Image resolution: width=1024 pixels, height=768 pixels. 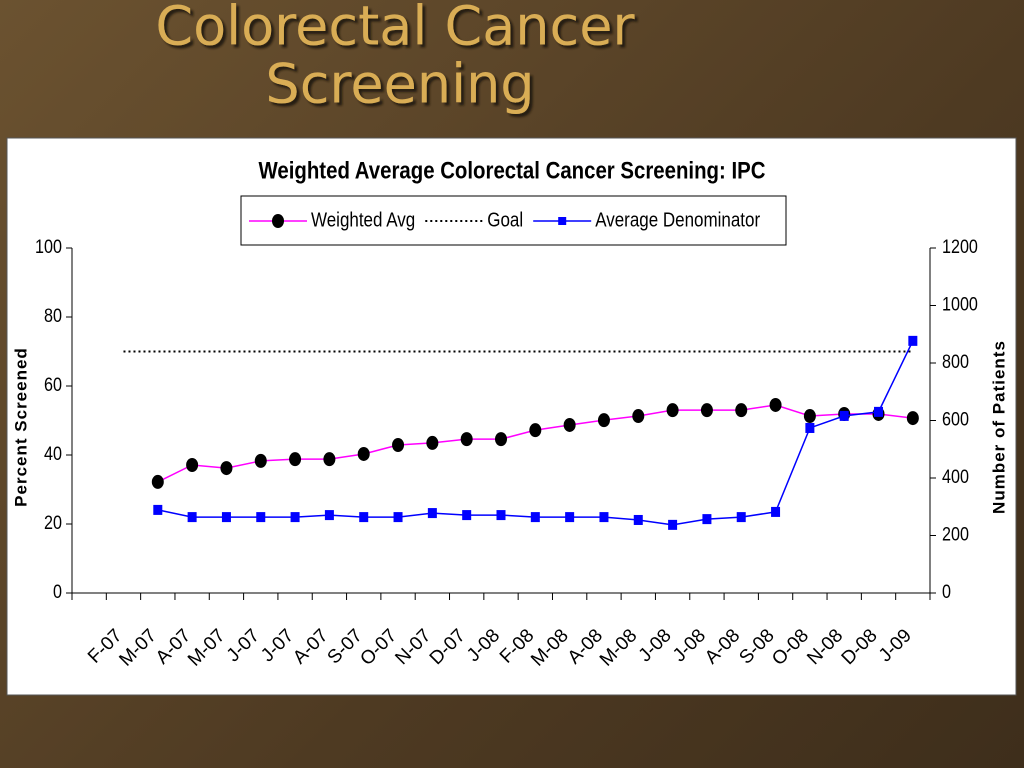 I want to click on y2-tick-label: 1200, so click(x=960, y=247).